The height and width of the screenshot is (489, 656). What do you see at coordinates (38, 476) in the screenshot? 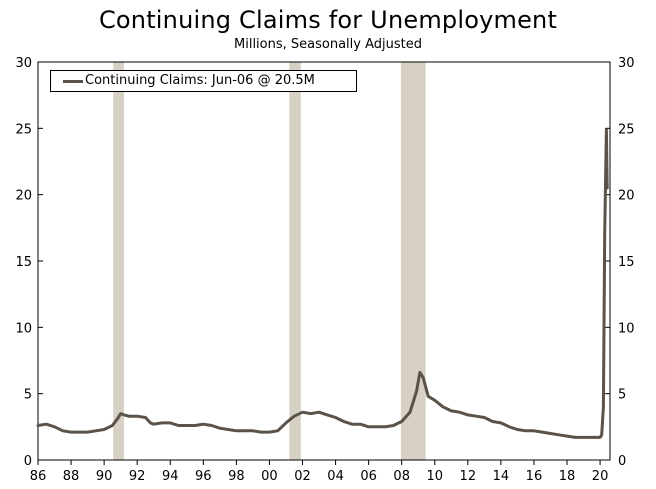
I see `x-tick-label: 86` at bounding box center [38, 476].